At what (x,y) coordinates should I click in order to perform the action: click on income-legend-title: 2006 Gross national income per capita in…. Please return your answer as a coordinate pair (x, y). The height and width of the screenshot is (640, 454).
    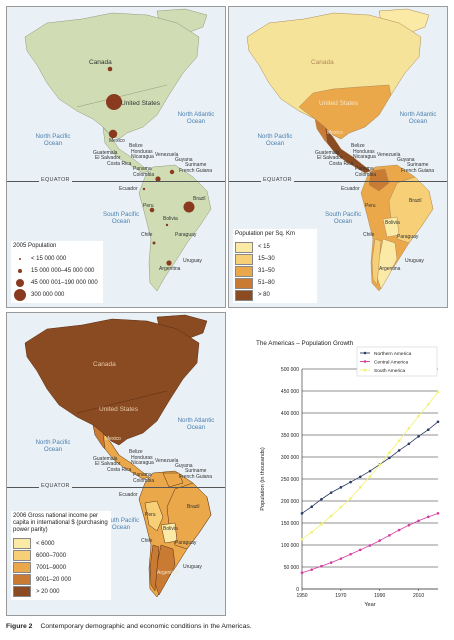
    Looking at the image, I should click on (60, 523).